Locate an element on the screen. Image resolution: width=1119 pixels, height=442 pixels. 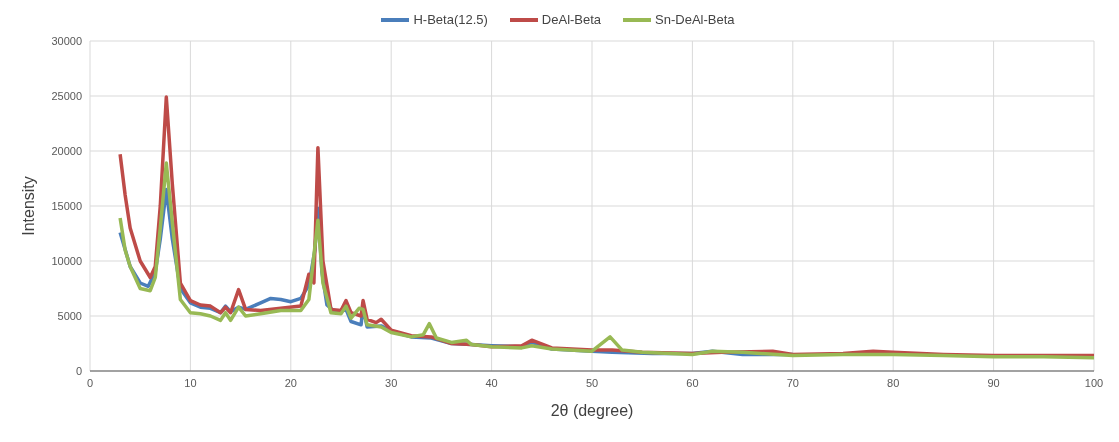
x-tick-label: 10 is located at coordinates (190, 382).